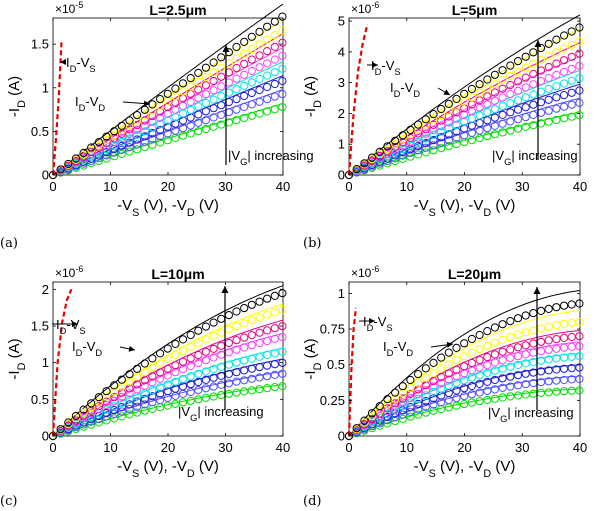 This screenshot has height=511, width=599. I want to click on x-tick-label: 0, so click(348, 447).